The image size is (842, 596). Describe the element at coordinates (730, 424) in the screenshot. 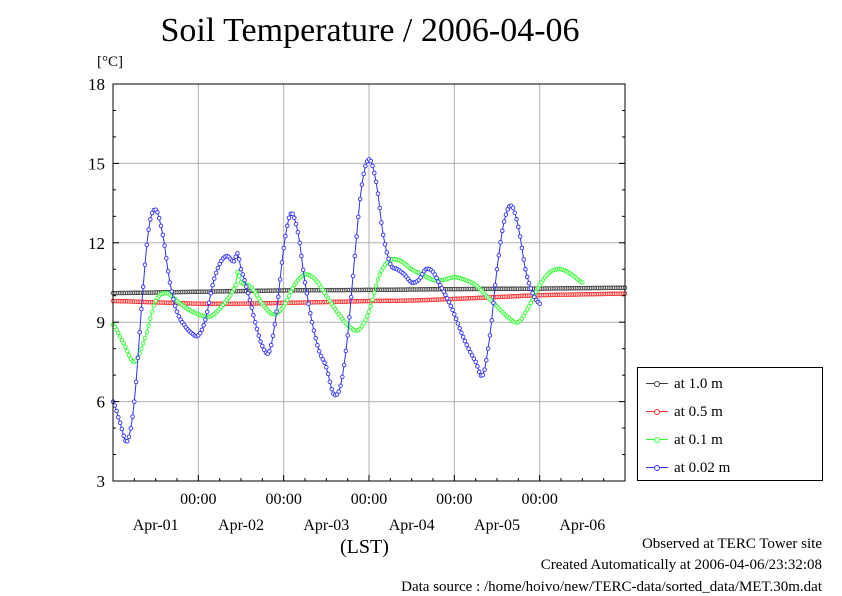

I see `legend: at 1.0 m at 0.5 m at 0.1 m at 0.02 m` at that location.